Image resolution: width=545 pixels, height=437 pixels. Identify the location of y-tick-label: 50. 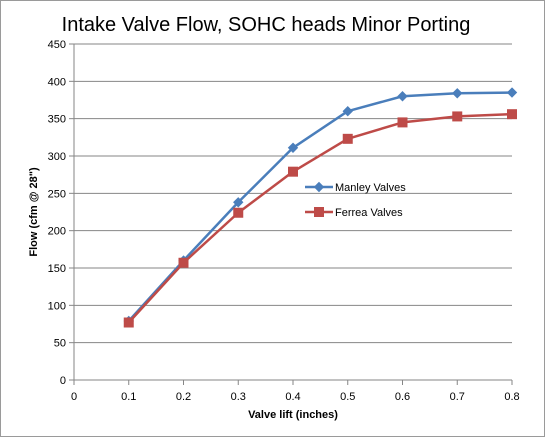
(60, 344).